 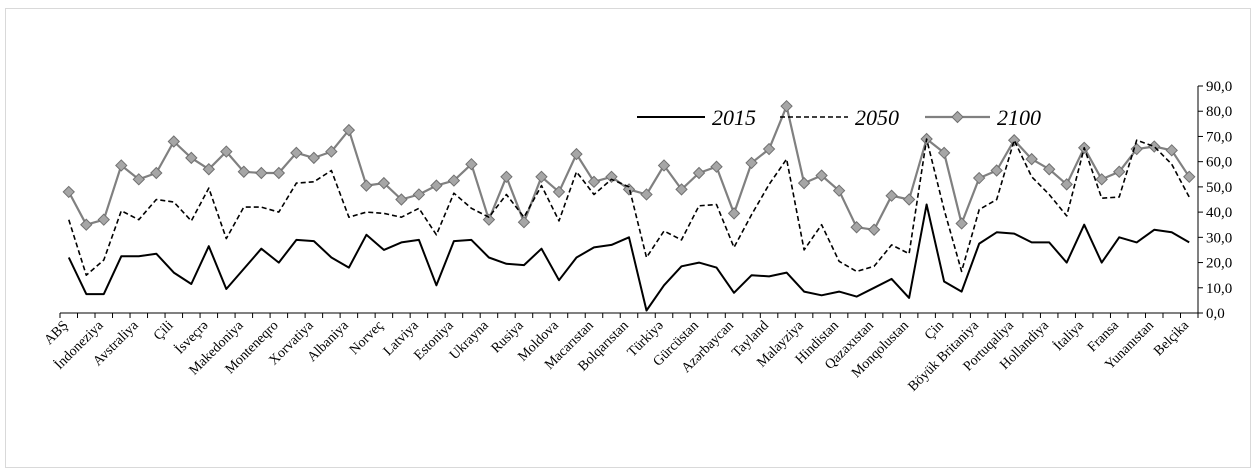 What do you see at coordinates (934, 330) in the screenshot?
I see `x-tick-label: Çin` at bounding box center [934, 330].